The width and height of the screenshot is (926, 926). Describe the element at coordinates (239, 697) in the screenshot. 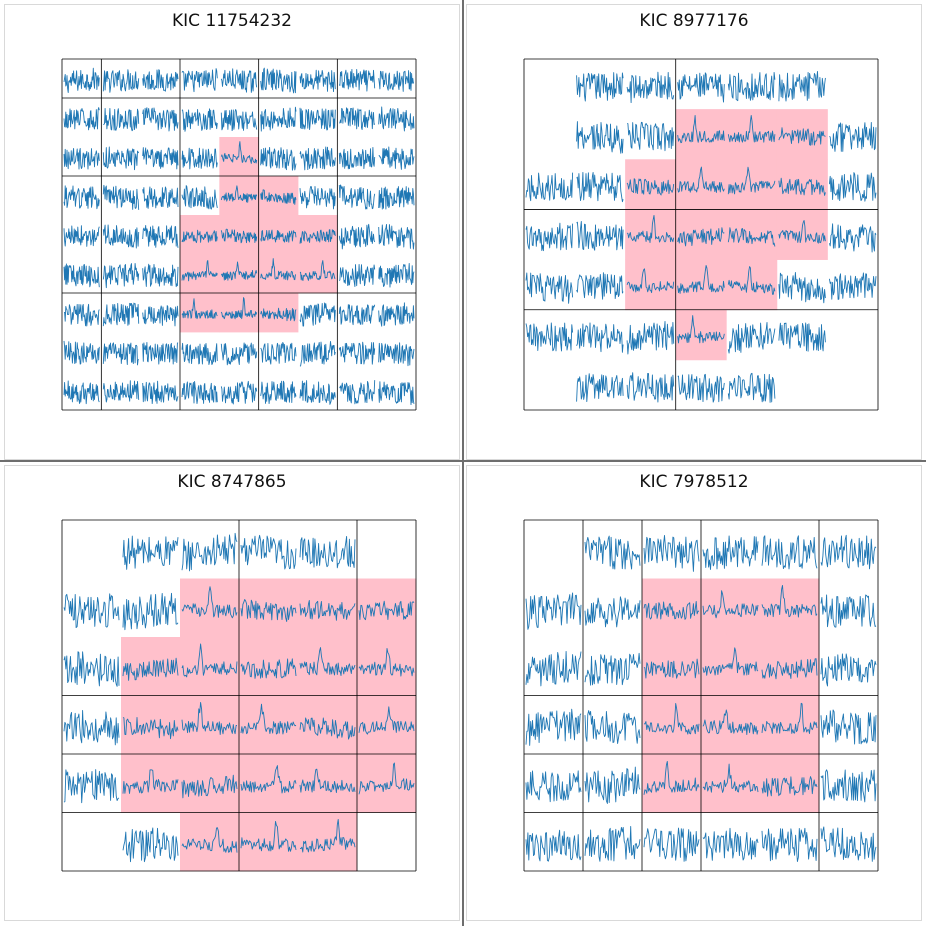

I see `light-curves` at that location.